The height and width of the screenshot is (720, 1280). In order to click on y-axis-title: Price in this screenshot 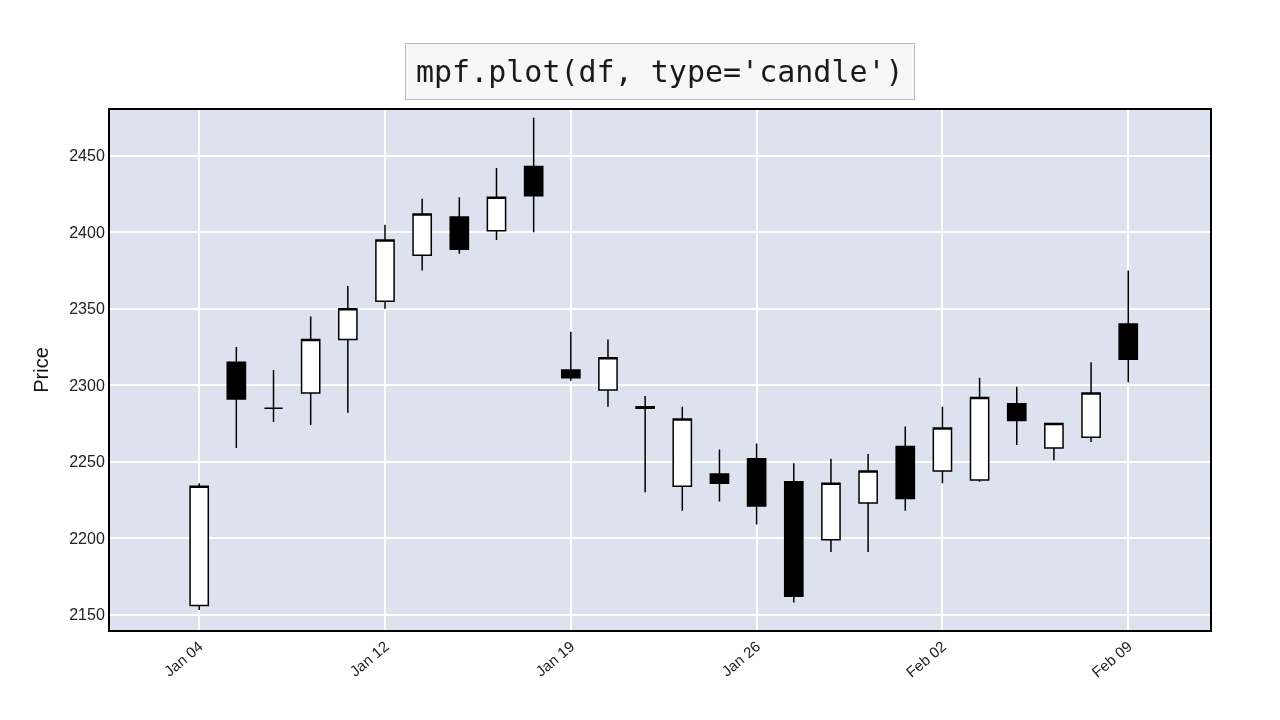, I will do `click(41, 370)`.